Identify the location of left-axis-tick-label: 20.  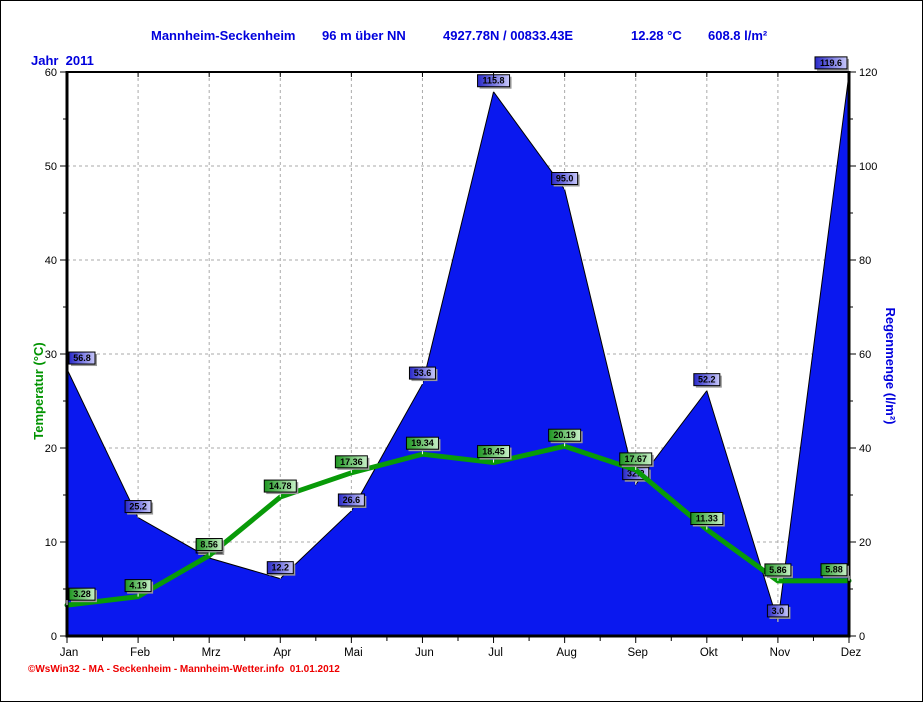
(51, 449).